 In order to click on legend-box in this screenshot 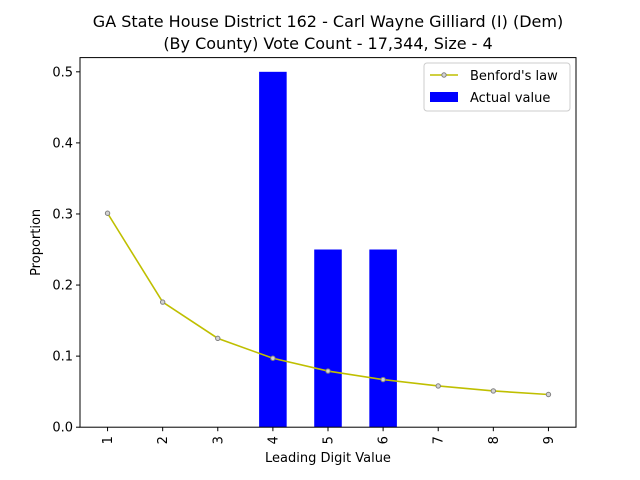, I will do `click(497, 87)`.